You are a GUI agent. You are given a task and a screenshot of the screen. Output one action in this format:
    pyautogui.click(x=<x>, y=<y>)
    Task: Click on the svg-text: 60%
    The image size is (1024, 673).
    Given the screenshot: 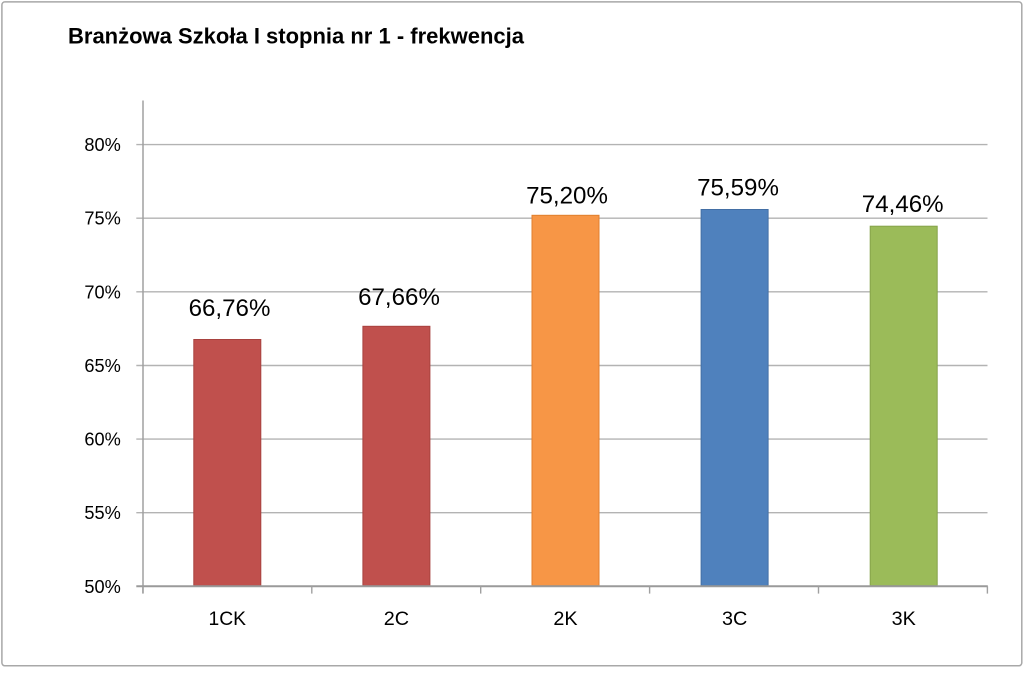 What is the action you would take?
    pyautogui.click(x=102, y=440)
    